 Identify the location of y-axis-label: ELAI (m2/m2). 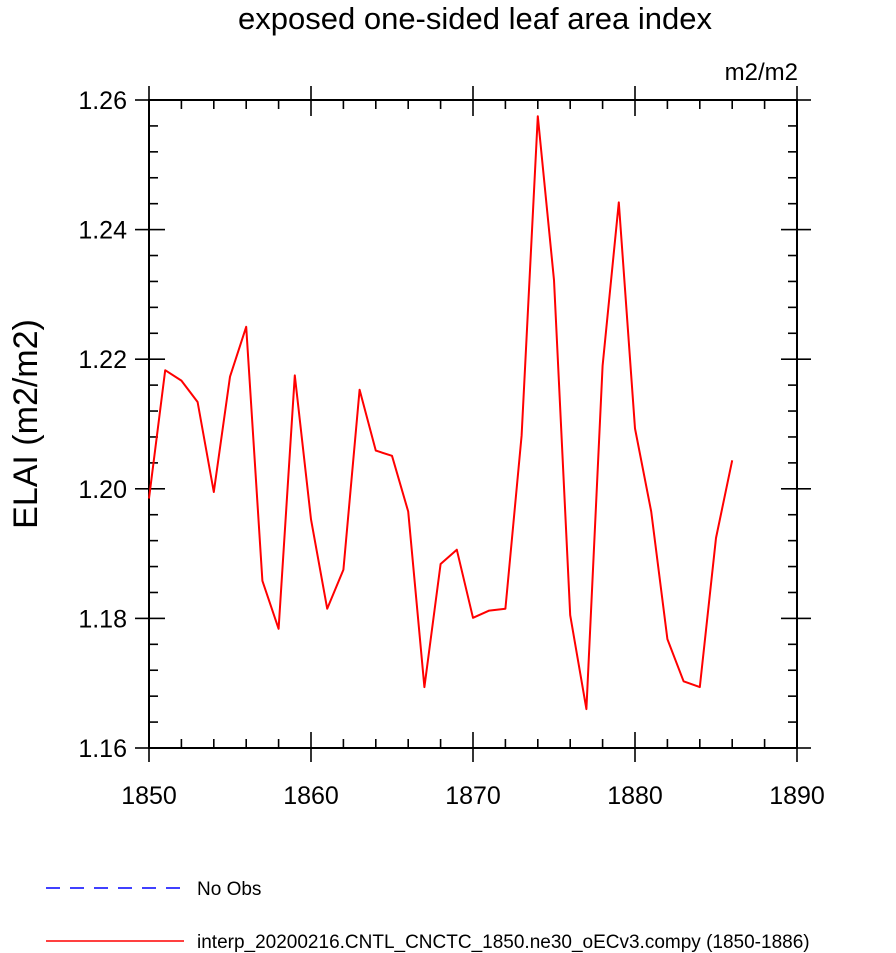
(26, 424).